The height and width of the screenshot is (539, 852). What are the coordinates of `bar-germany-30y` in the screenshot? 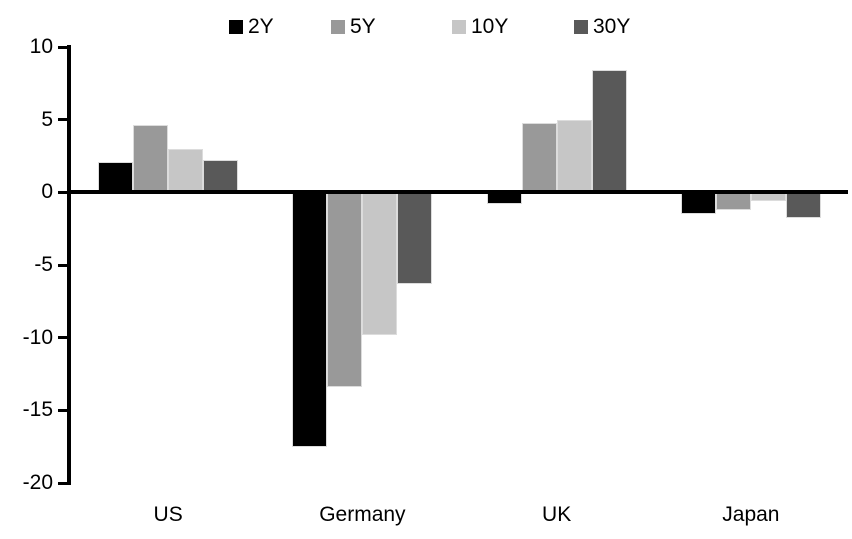 It's located at (415, 238).